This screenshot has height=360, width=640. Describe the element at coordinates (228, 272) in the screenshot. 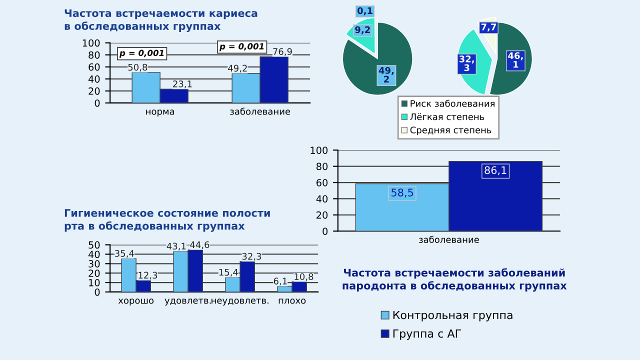

I see `data-label: 15,4` at that location.